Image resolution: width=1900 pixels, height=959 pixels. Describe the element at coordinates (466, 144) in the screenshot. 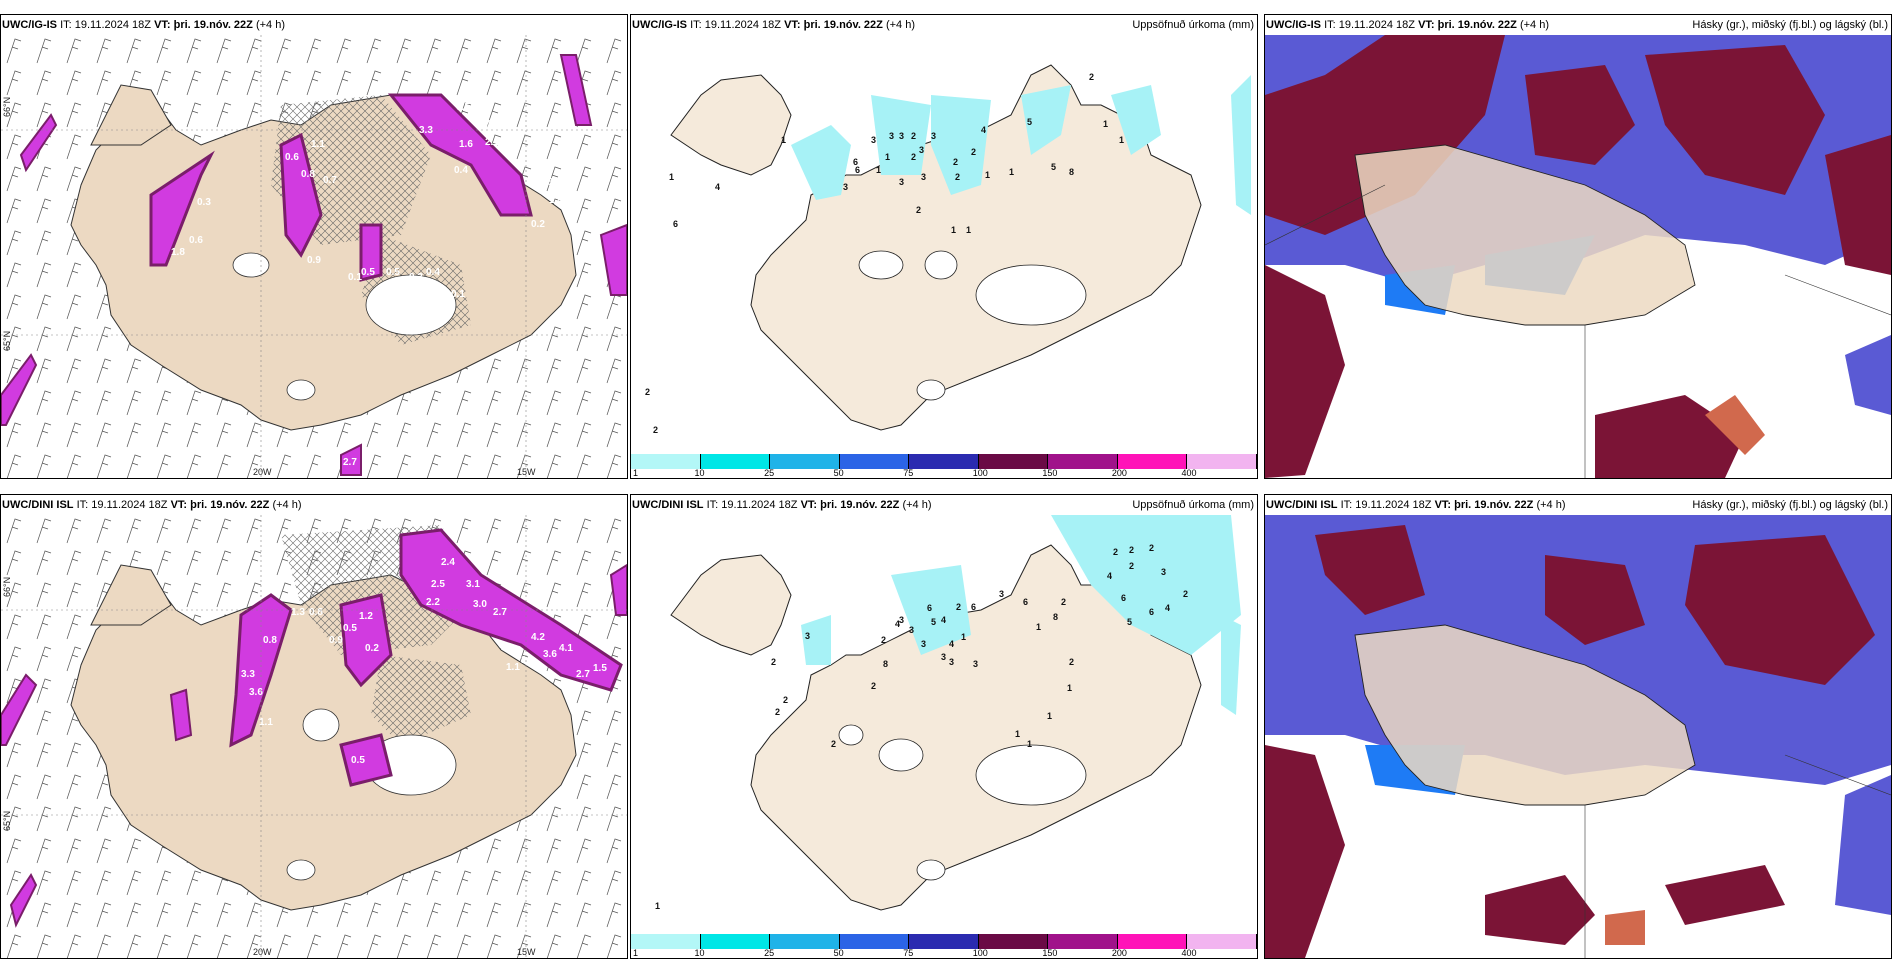

I see `svg-text: 1.6` at that location.